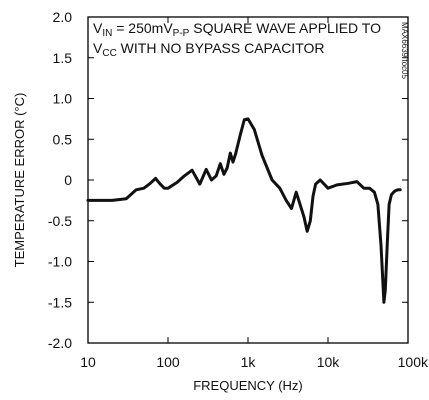 This screenshot has width=429, height=400. I want to click on y-tick-label: 0.5, so click(63, 139).